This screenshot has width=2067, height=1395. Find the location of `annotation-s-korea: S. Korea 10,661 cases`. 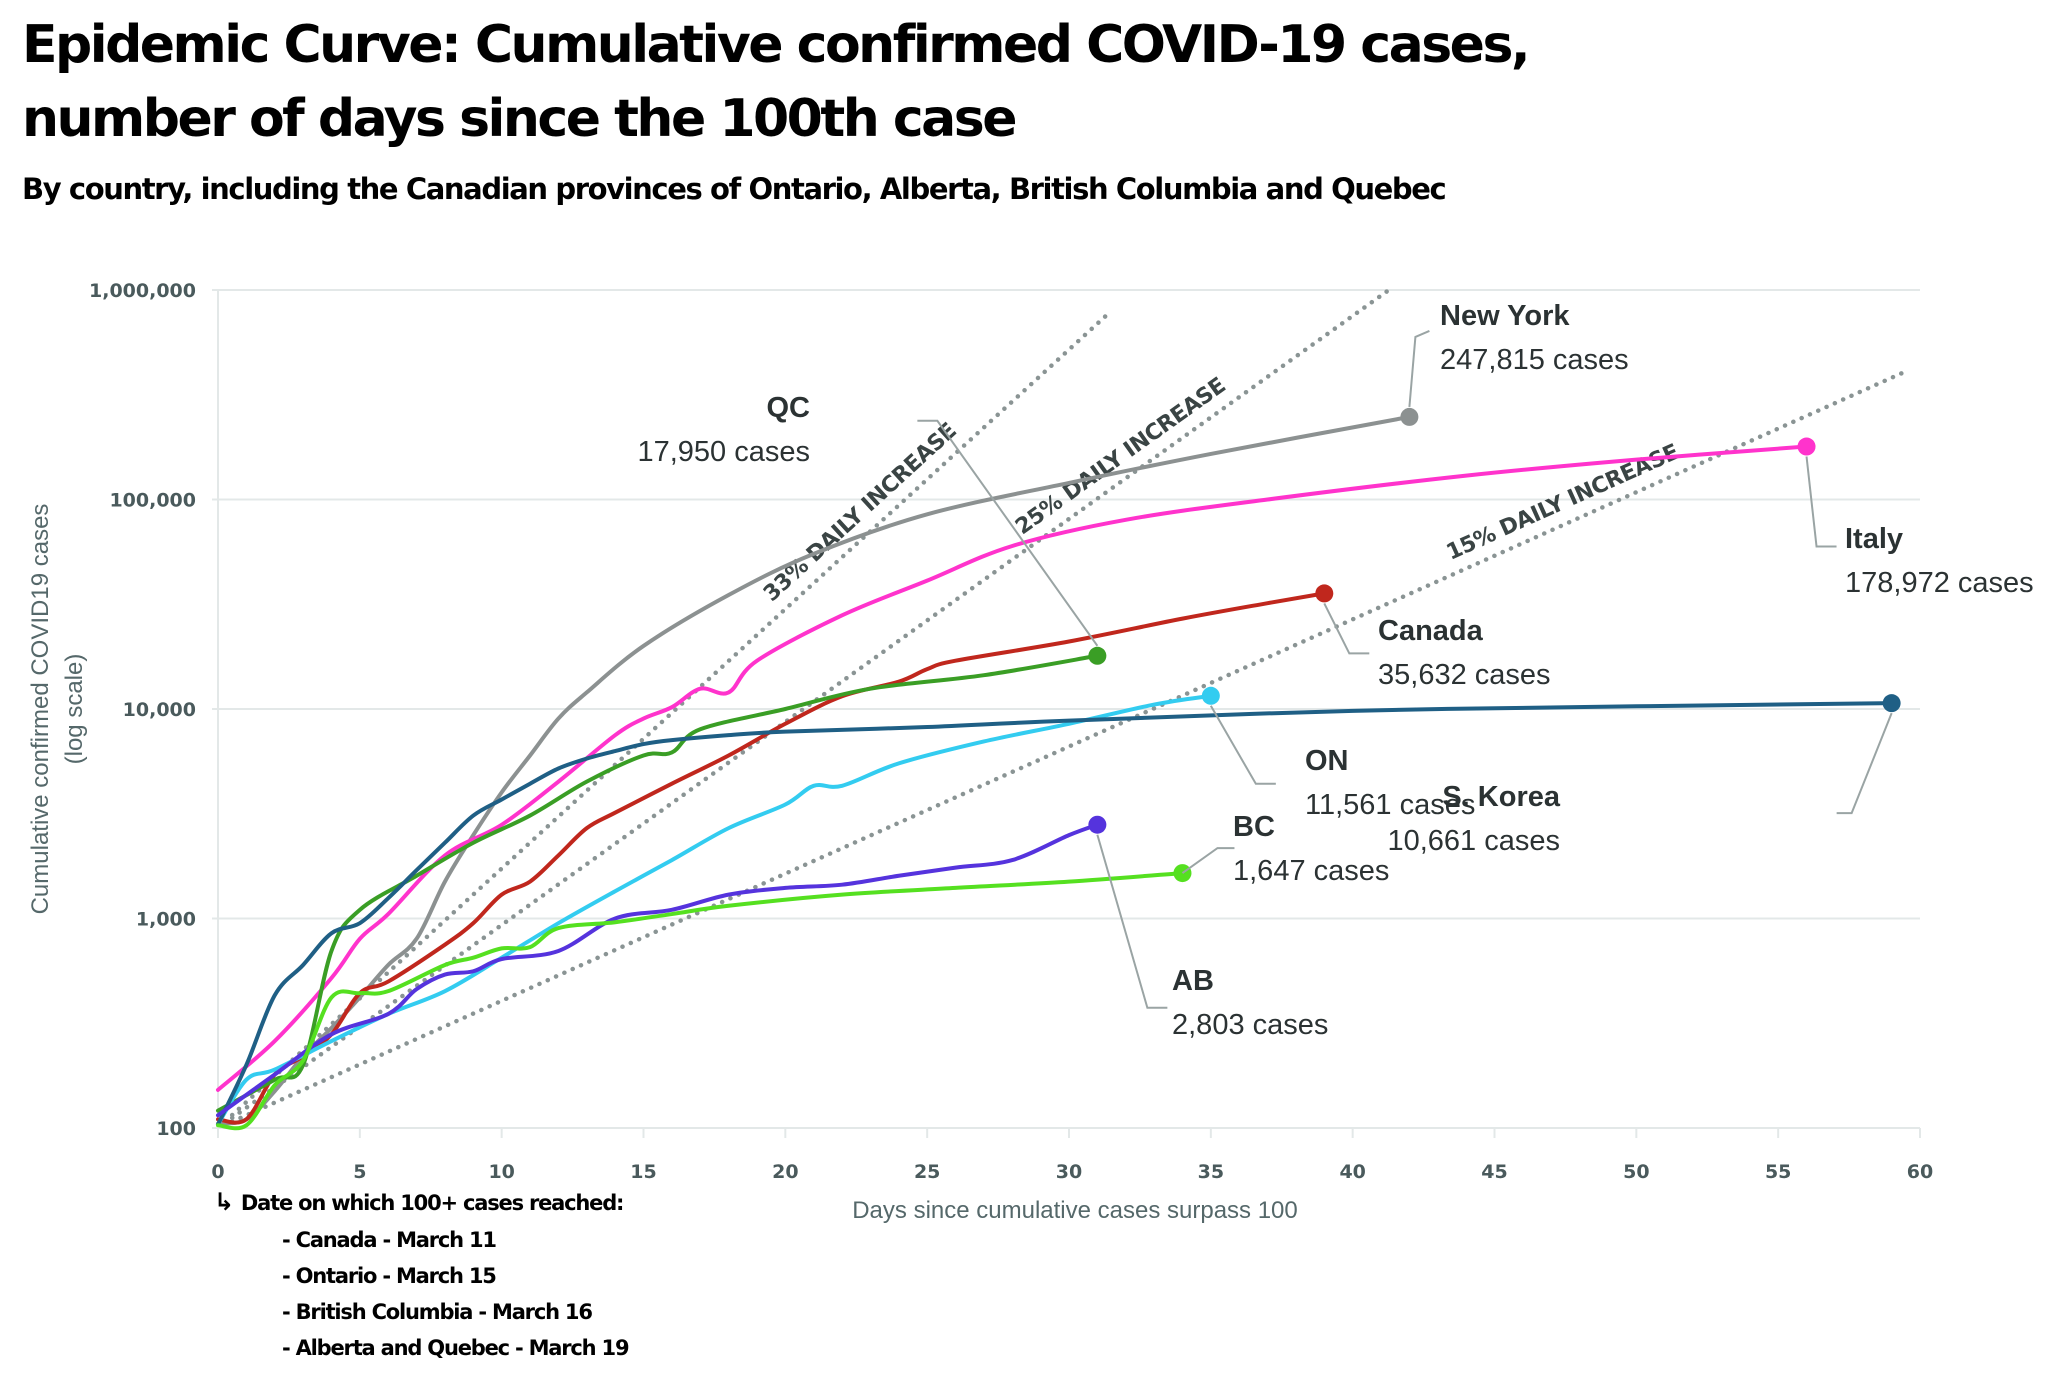

annotation-s-korea: S. Korea 10,661 cases is located at coordinates (1640, 784).